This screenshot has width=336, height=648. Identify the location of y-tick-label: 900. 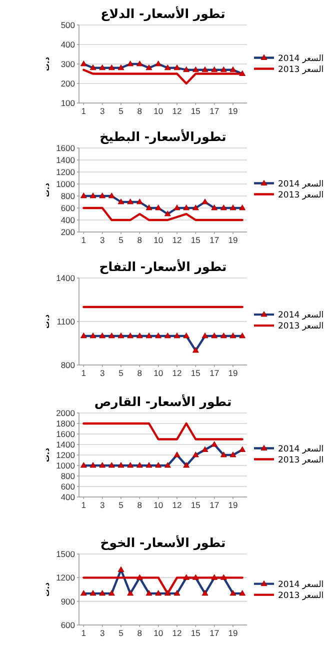
(68, 601).